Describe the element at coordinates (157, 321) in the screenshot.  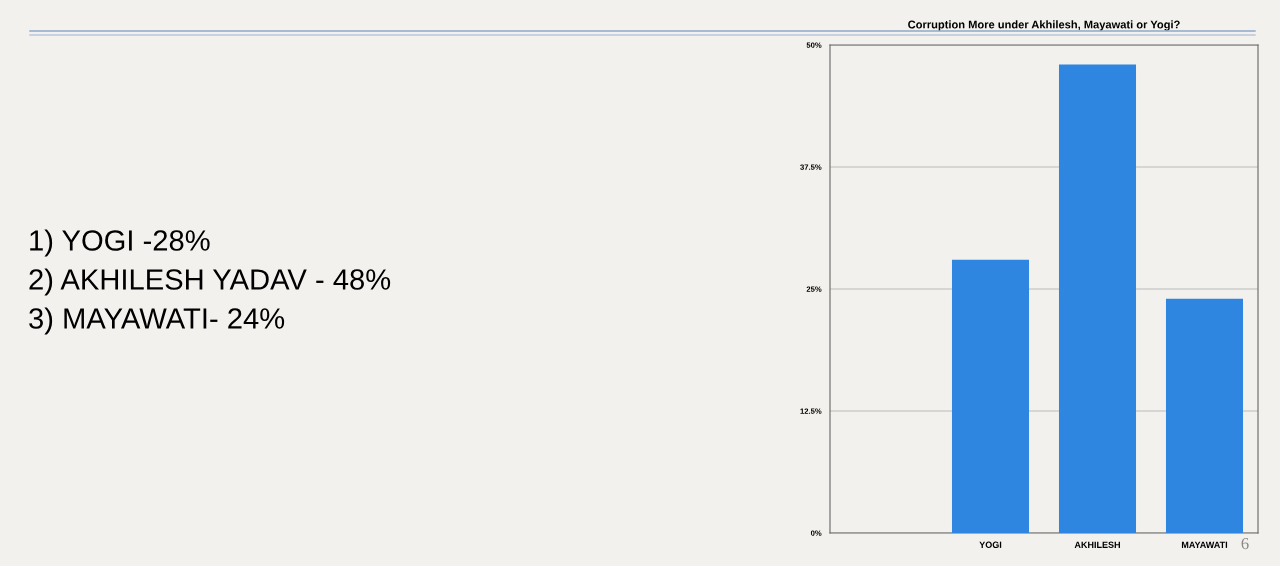
I see `text: 3) MAYAWATI- 24%` at that location.